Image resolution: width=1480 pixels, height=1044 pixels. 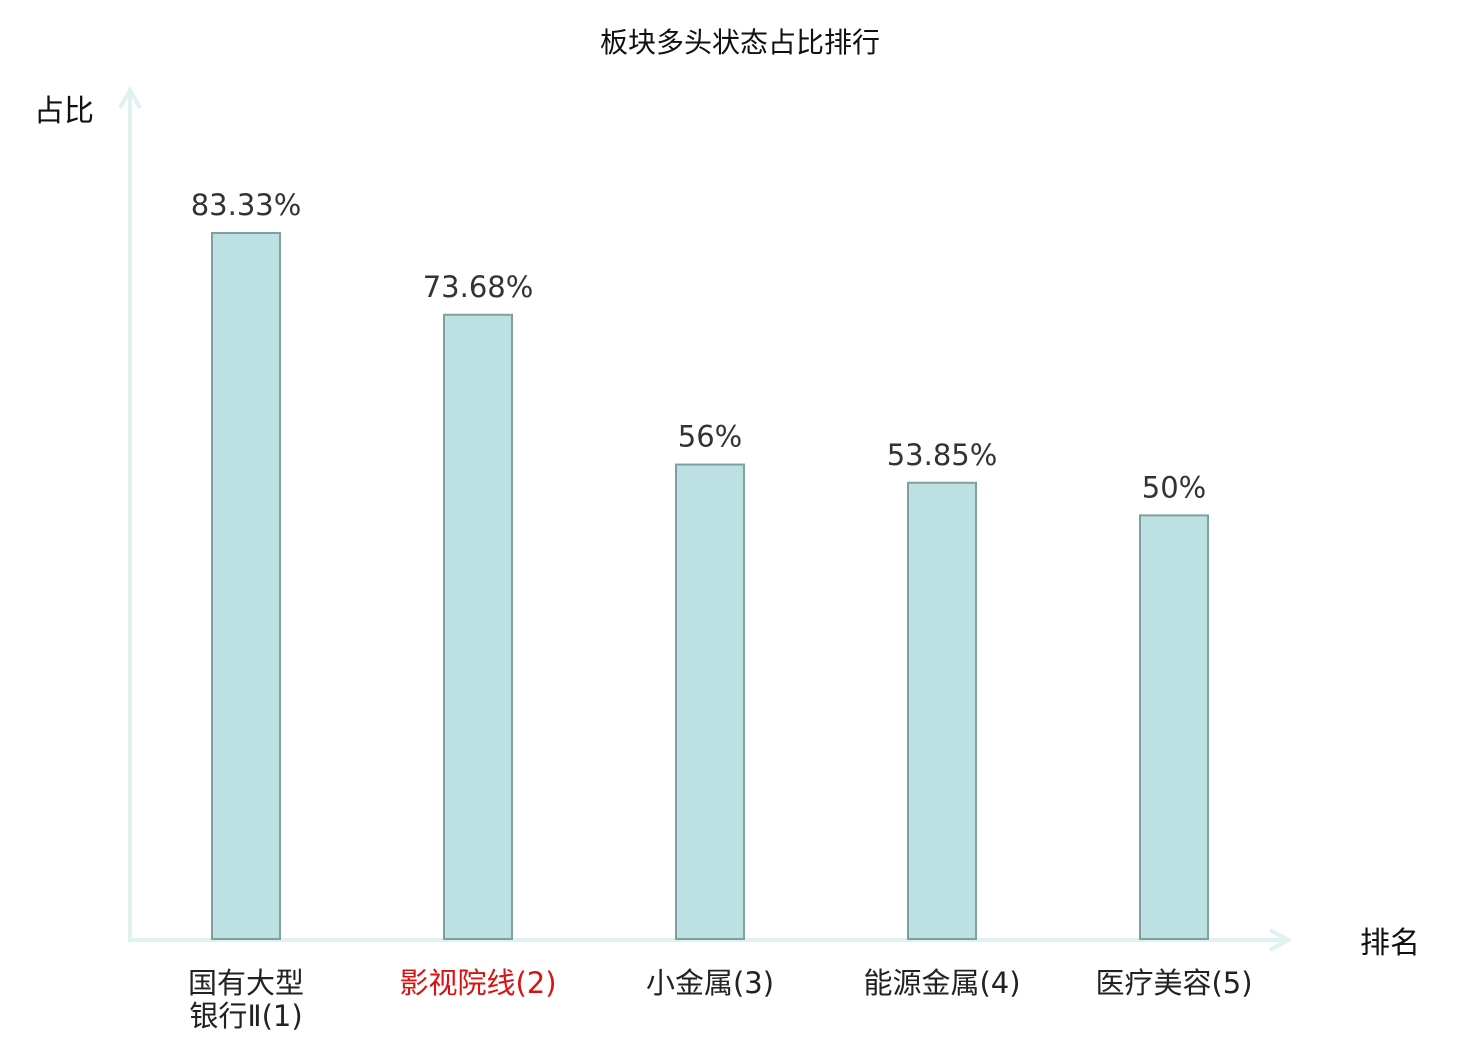 What do you see at coordinates (245, 1016) in the screenshot?
I see `category-label-line: 银行Ⅱ(1)` at bounding box center [245, 1016].